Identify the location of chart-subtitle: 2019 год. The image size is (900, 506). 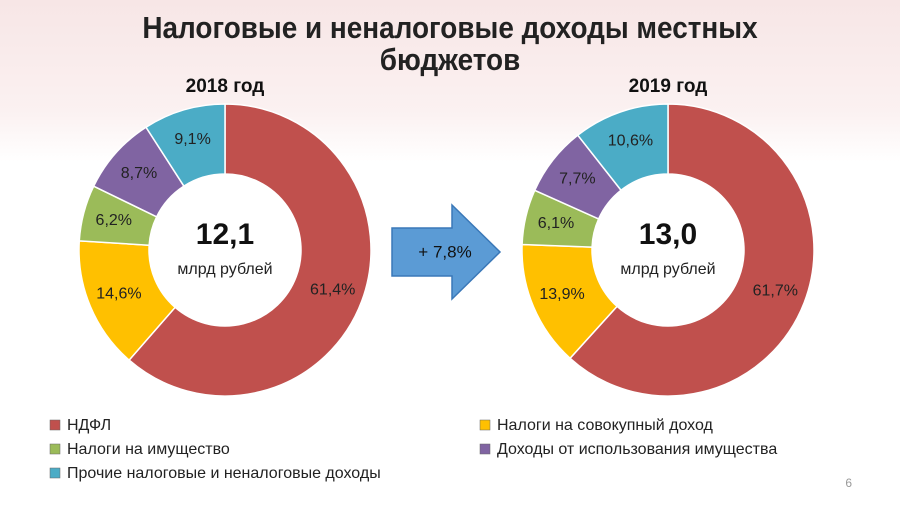
(668, 86).